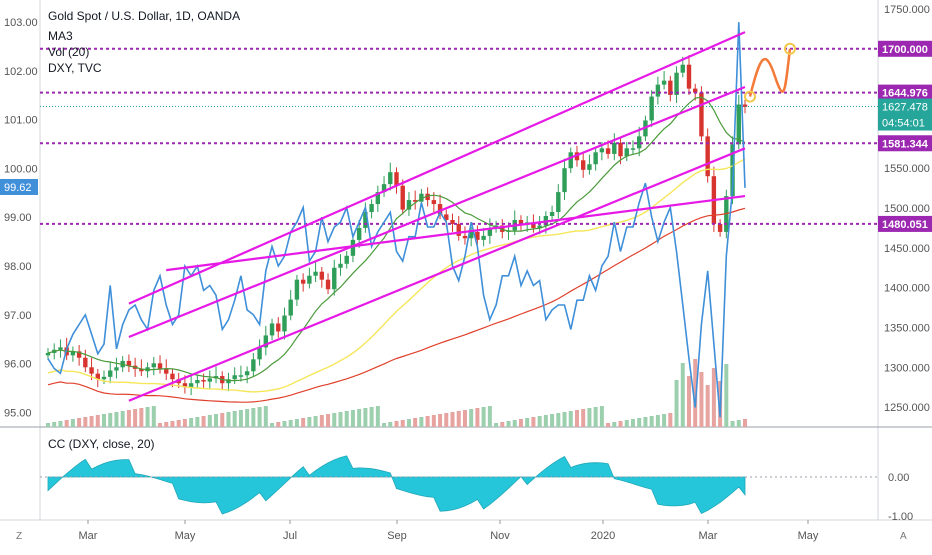 The width and height of the screenshot is (932, 555). I want to click on symbol-line: Gold Spot / U.S. Dollar, 1D, OANDA, so click(144, 16).